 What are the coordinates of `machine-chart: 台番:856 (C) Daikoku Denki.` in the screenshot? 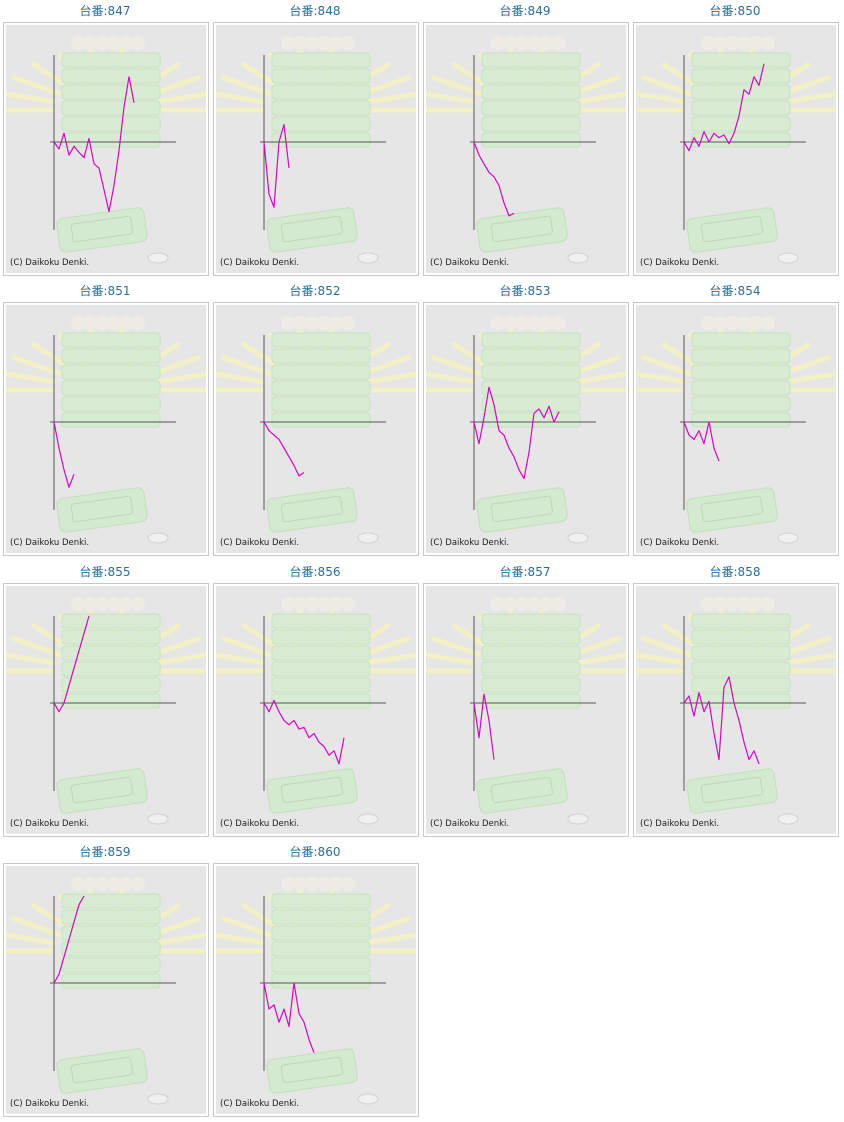 It's located at (315, 699).